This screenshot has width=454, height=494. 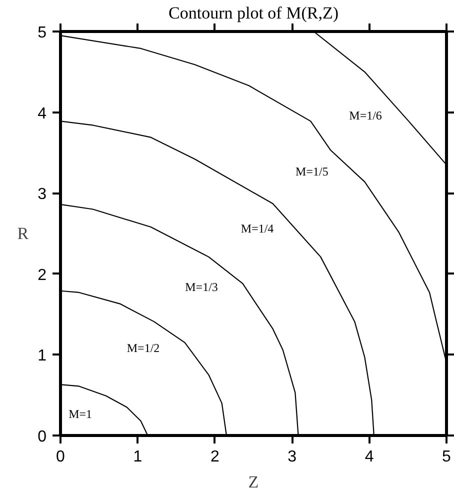 What do you see at coordinates (253, 13) in the screenshot?
I see `chart-title: Contourn plot of M(R,Z)` at bounding box center [253, 13].